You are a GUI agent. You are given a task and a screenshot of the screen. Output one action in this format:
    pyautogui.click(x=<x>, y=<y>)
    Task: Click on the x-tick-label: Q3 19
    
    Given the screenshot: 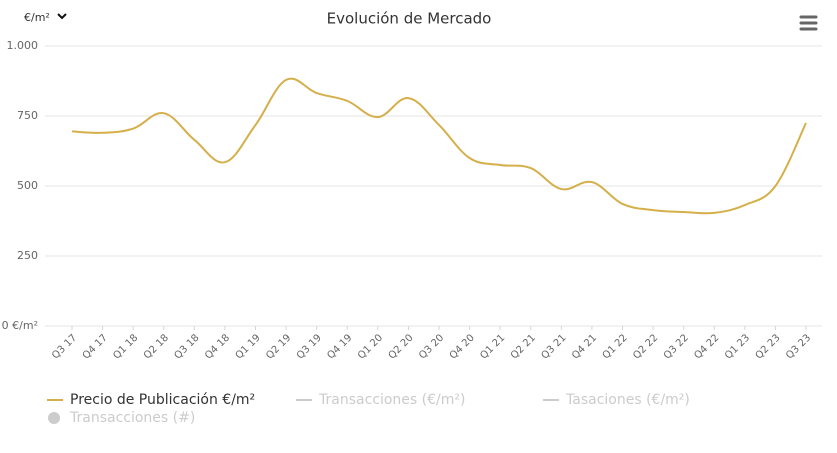 What is the action you would take?
    pyautogui.click(x=309, y=346)
    